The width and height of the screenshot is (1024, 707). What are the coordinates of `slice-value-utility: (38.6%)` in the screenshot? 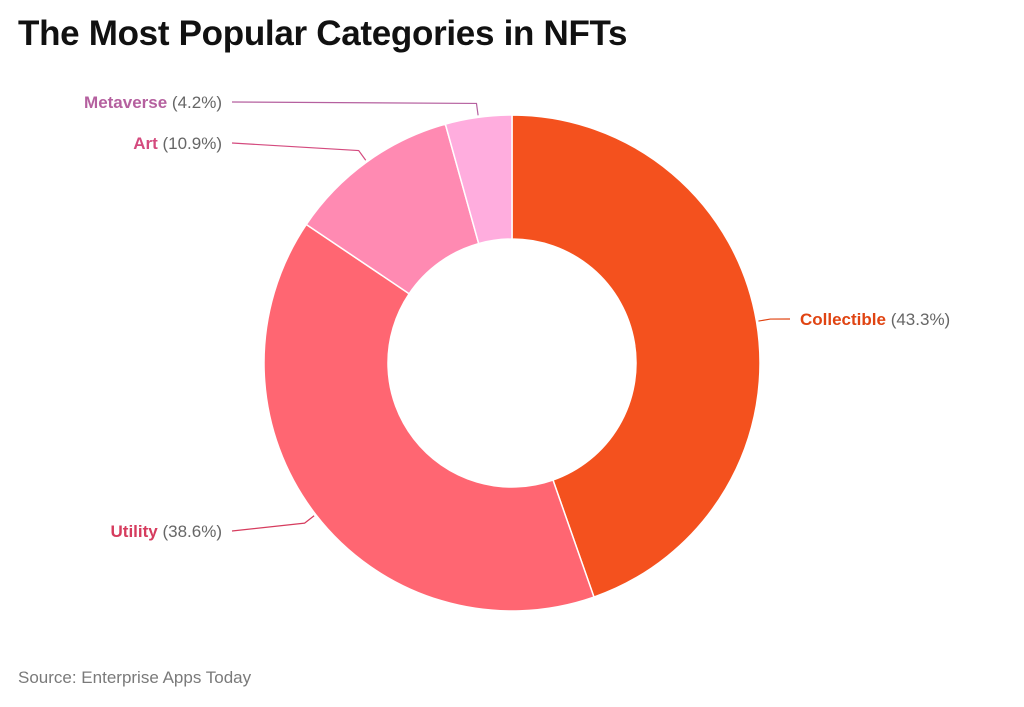 It's located at (190, 531).